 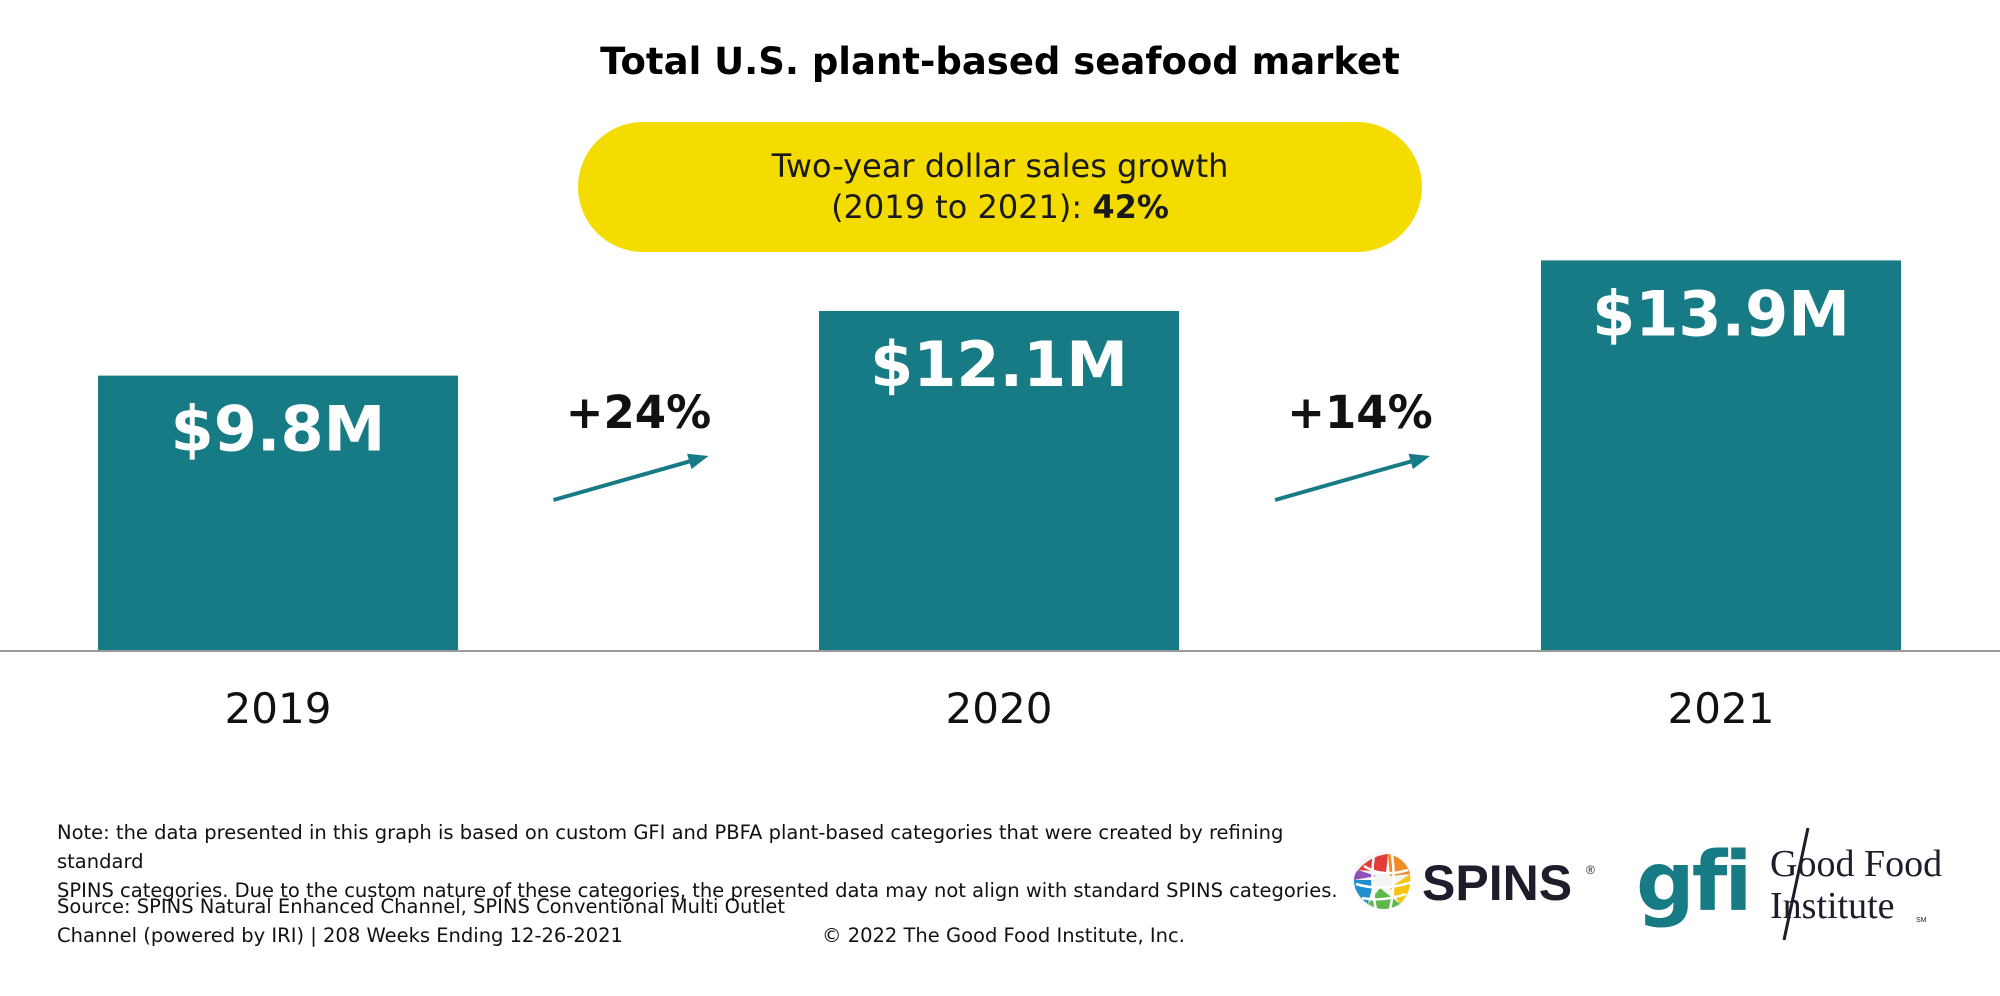 What do you see at coordinates (1383, 881) in the screenshot?
I see `globe-icon` at bounding box center [1383, 881].